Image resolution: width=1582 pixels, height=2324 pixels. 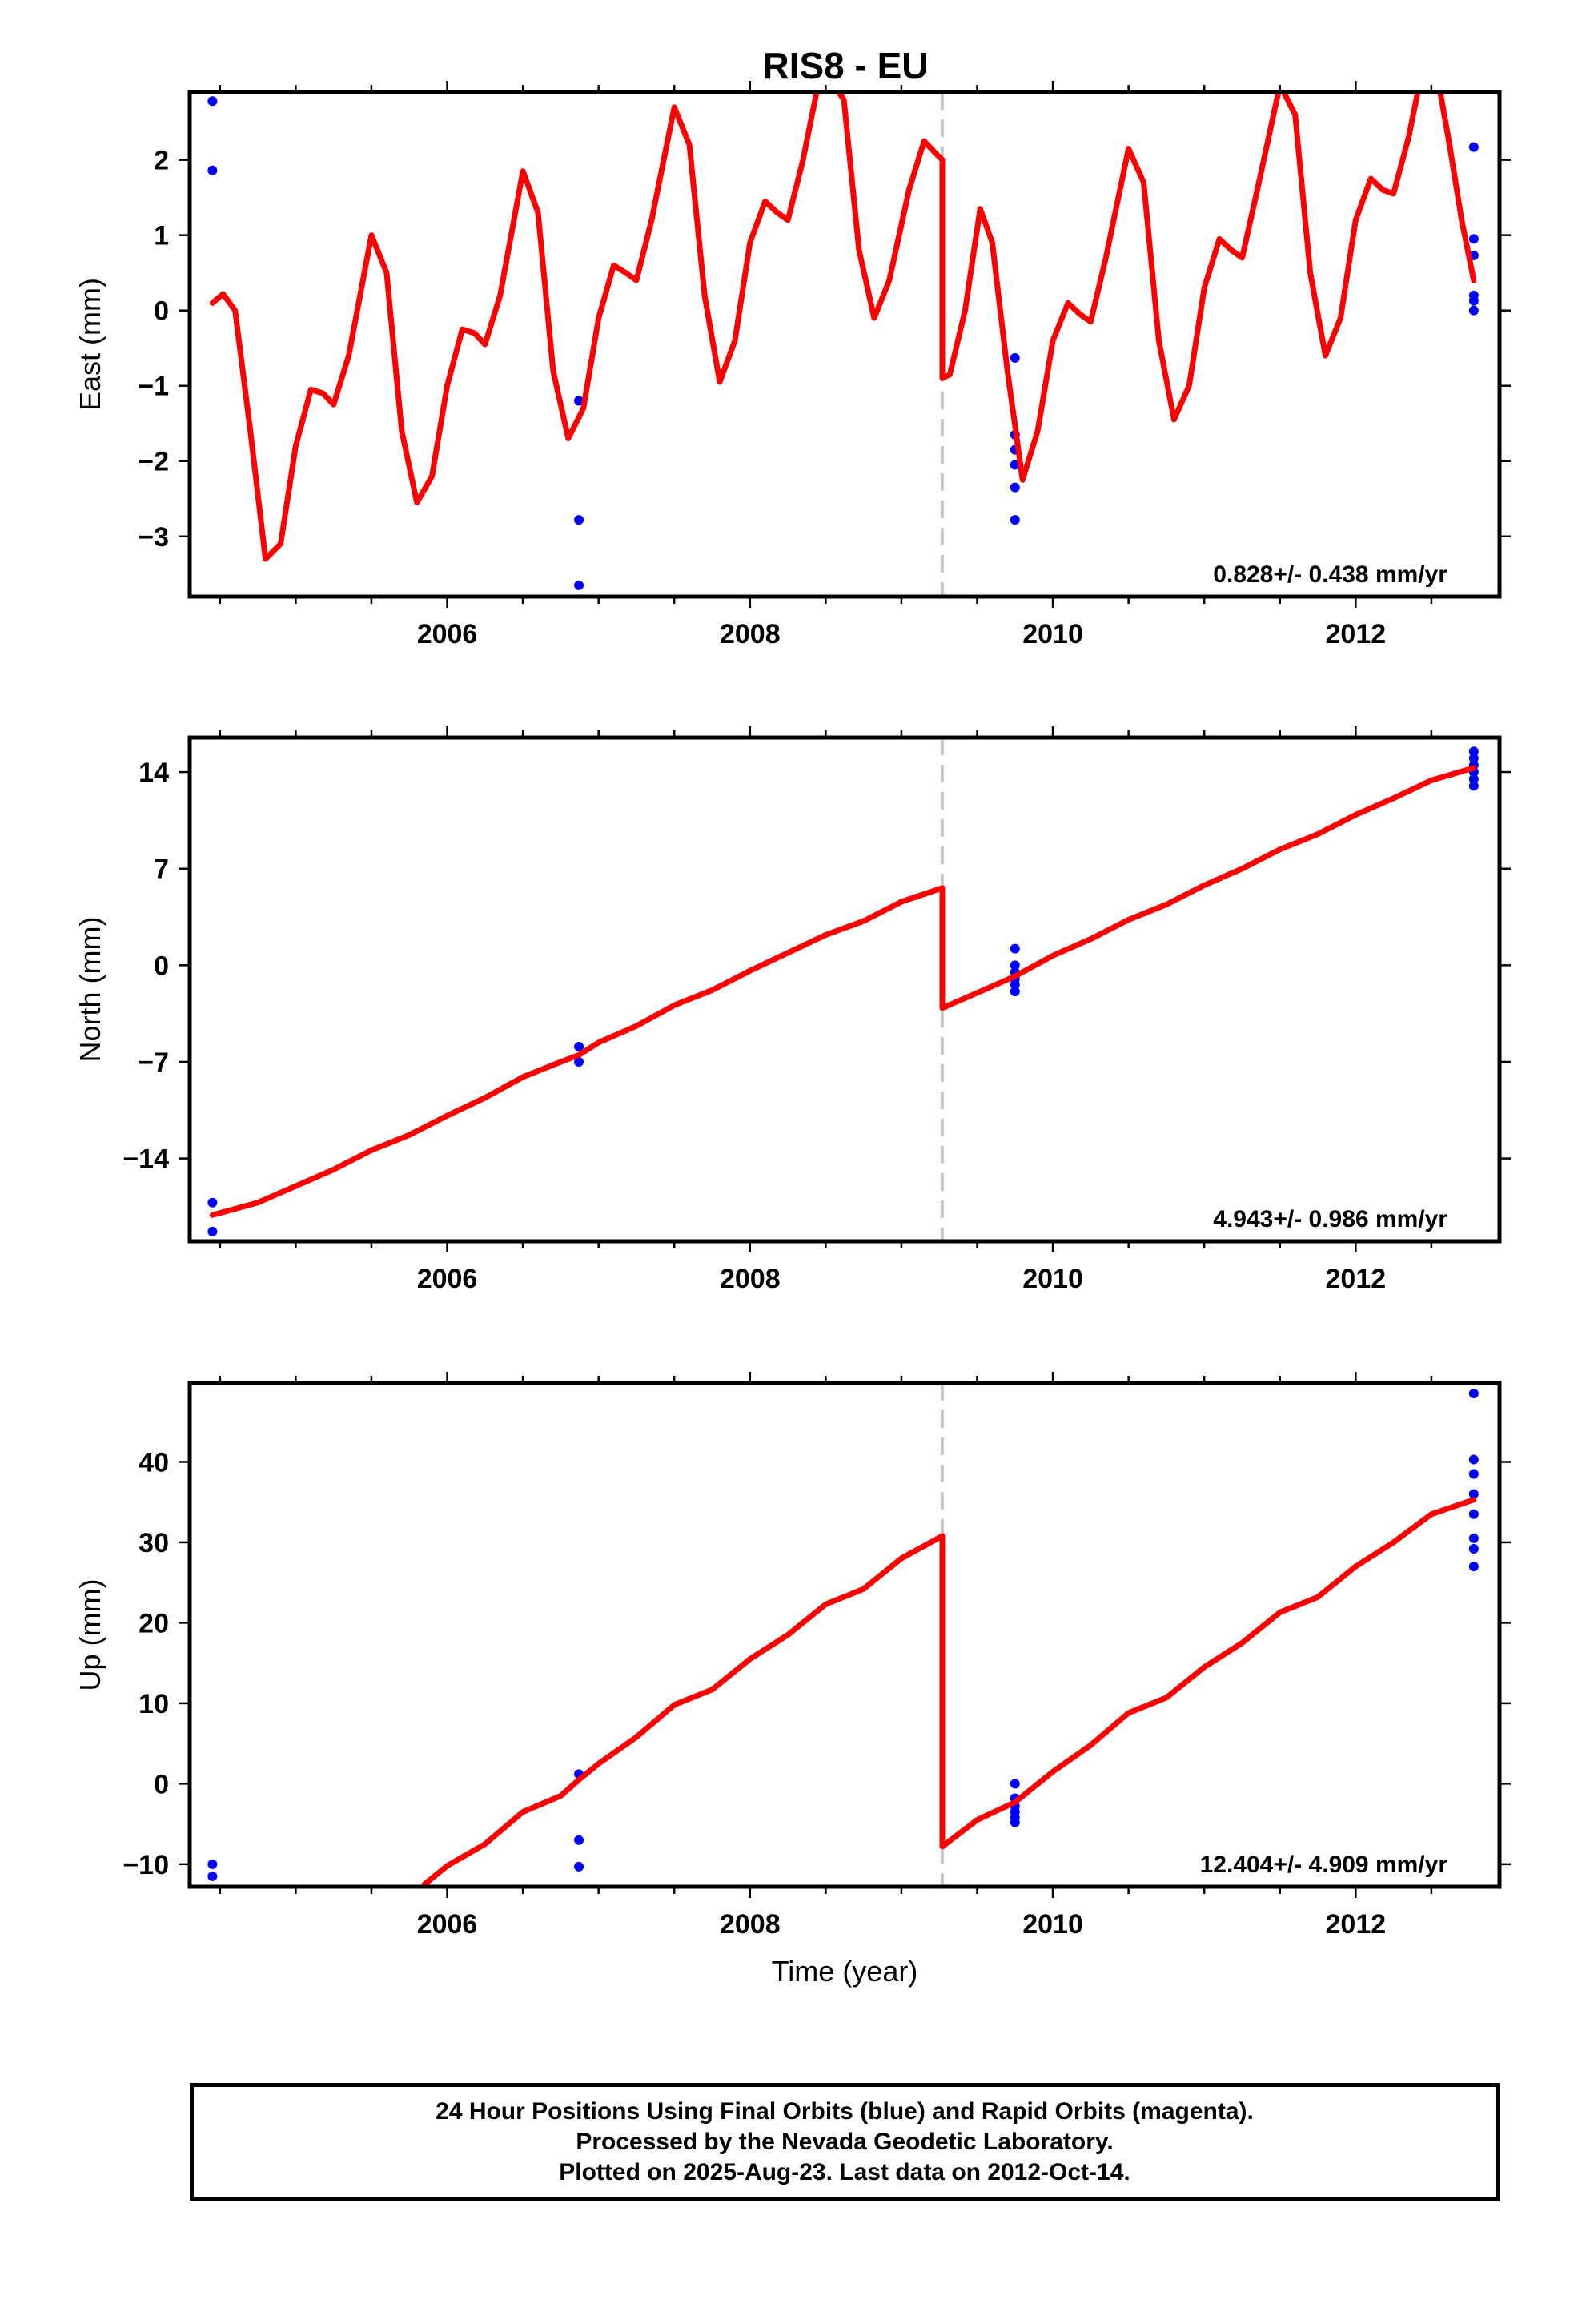 What do you see at coordinates (154, 773) in the screenshot?
I see `y-tick-label: 14` at bounding box center [154, 773].